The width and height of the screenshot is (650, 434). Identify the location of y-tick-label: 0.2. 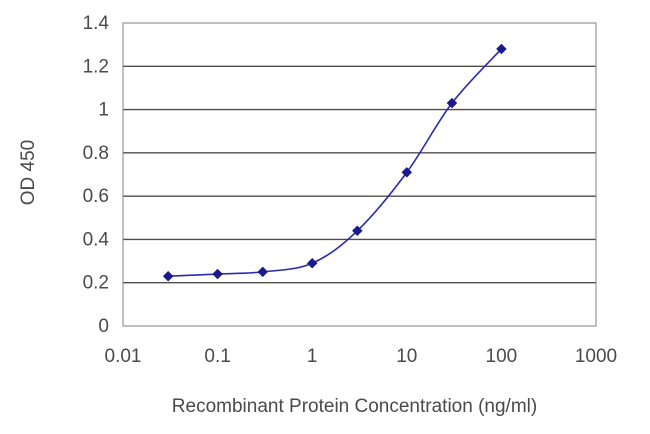
(96, 283).